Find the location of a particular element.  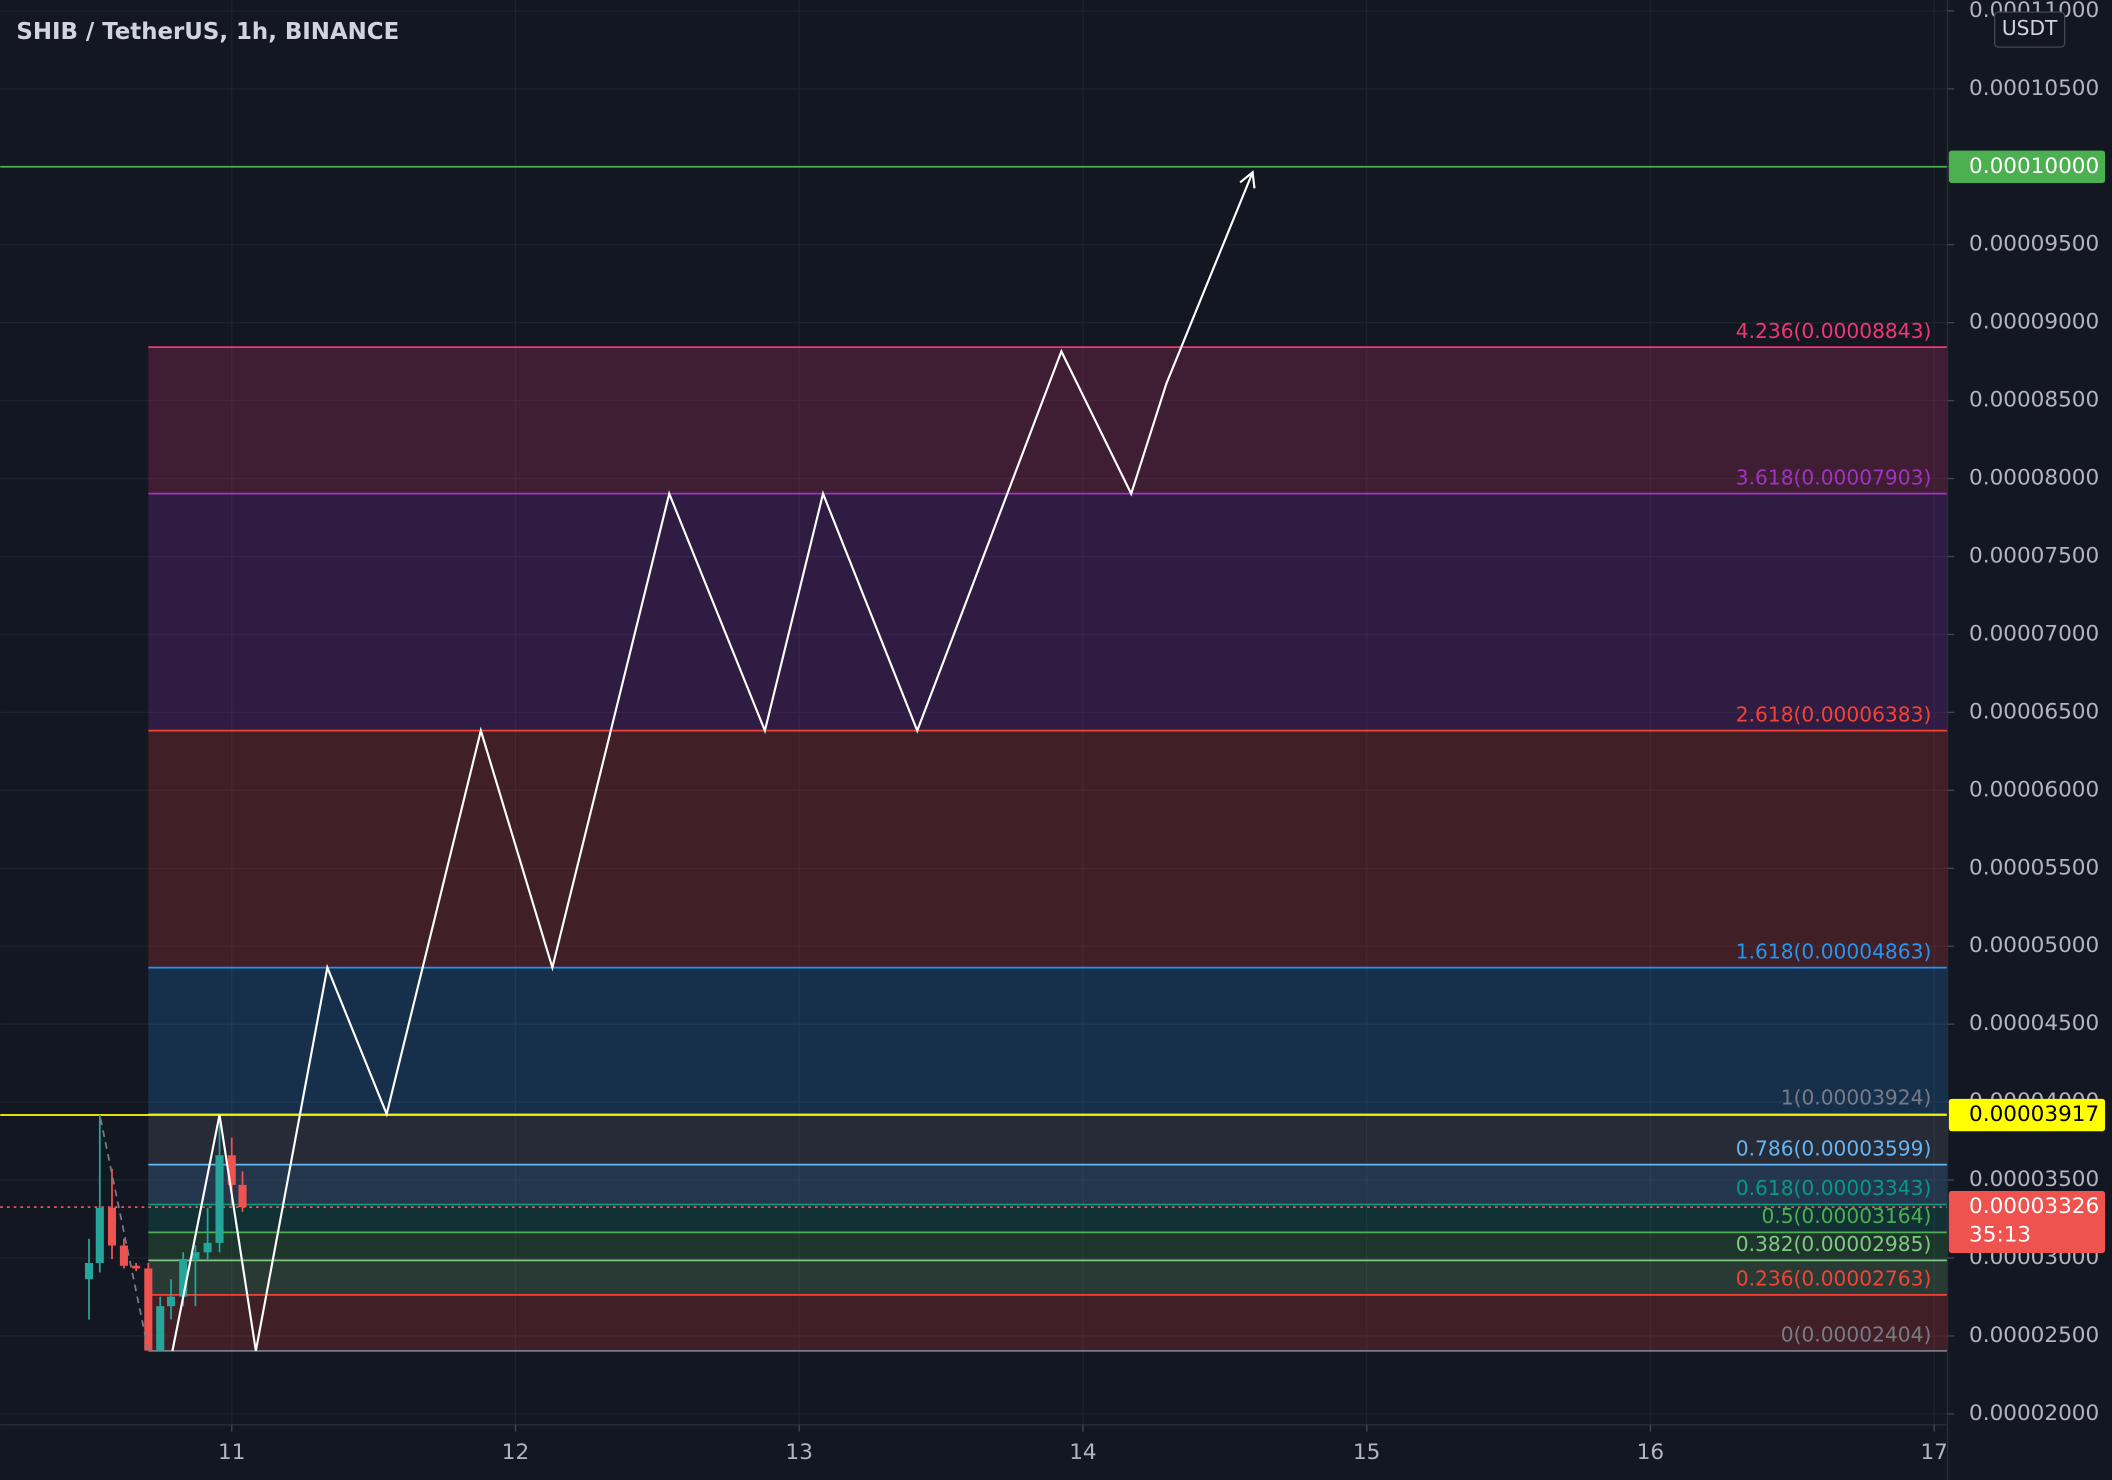

fib-label: 4.236(0.00008843) is located at coordinates (1834, 331).